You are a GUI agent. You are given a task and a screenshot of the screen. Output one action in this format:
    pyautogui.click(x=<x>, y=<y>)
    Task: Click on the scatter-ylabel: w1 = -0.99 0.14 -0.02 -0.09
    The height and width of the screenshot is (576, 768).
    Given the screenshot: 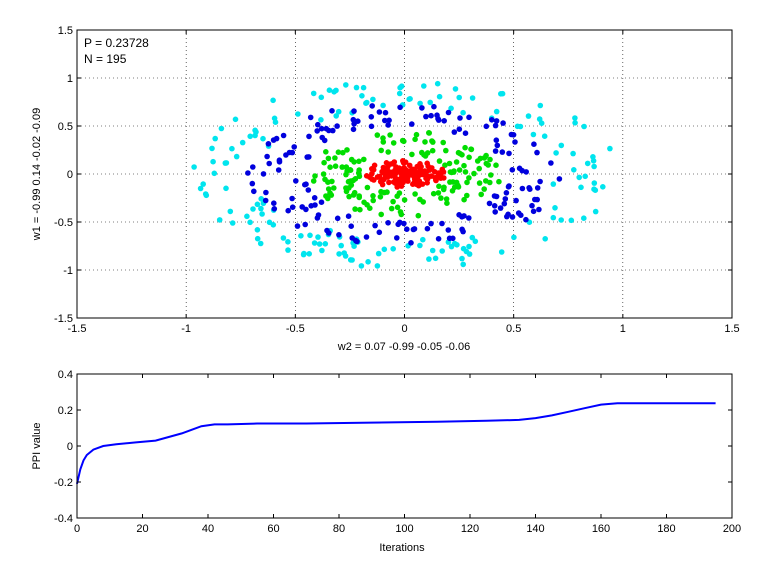 What is the action you would take?
    pyautogui.click(x=37, y=174)
    